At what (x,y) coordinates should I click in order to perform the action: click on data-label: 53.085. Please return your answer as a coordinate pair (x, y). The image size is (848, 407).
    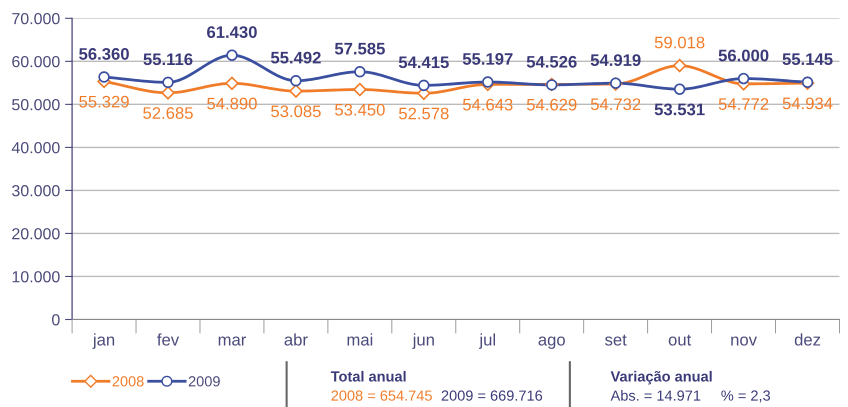
    Looking at the image, I should click on (296, 111).